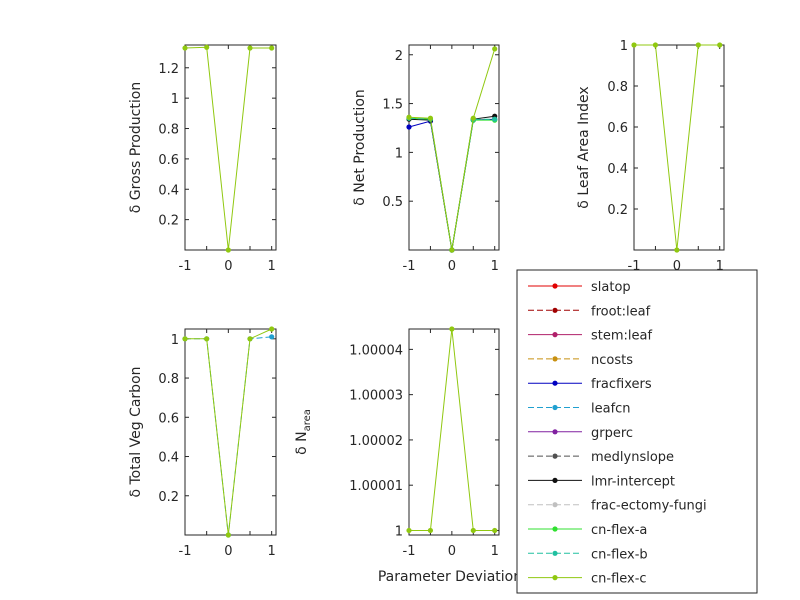 The width and height of the screenshot is (800, 600). What do you see at coordinates (619, 530) in the screenshot?
I see `legend-label: cn-flex-a` at bounding box center [619, 530].